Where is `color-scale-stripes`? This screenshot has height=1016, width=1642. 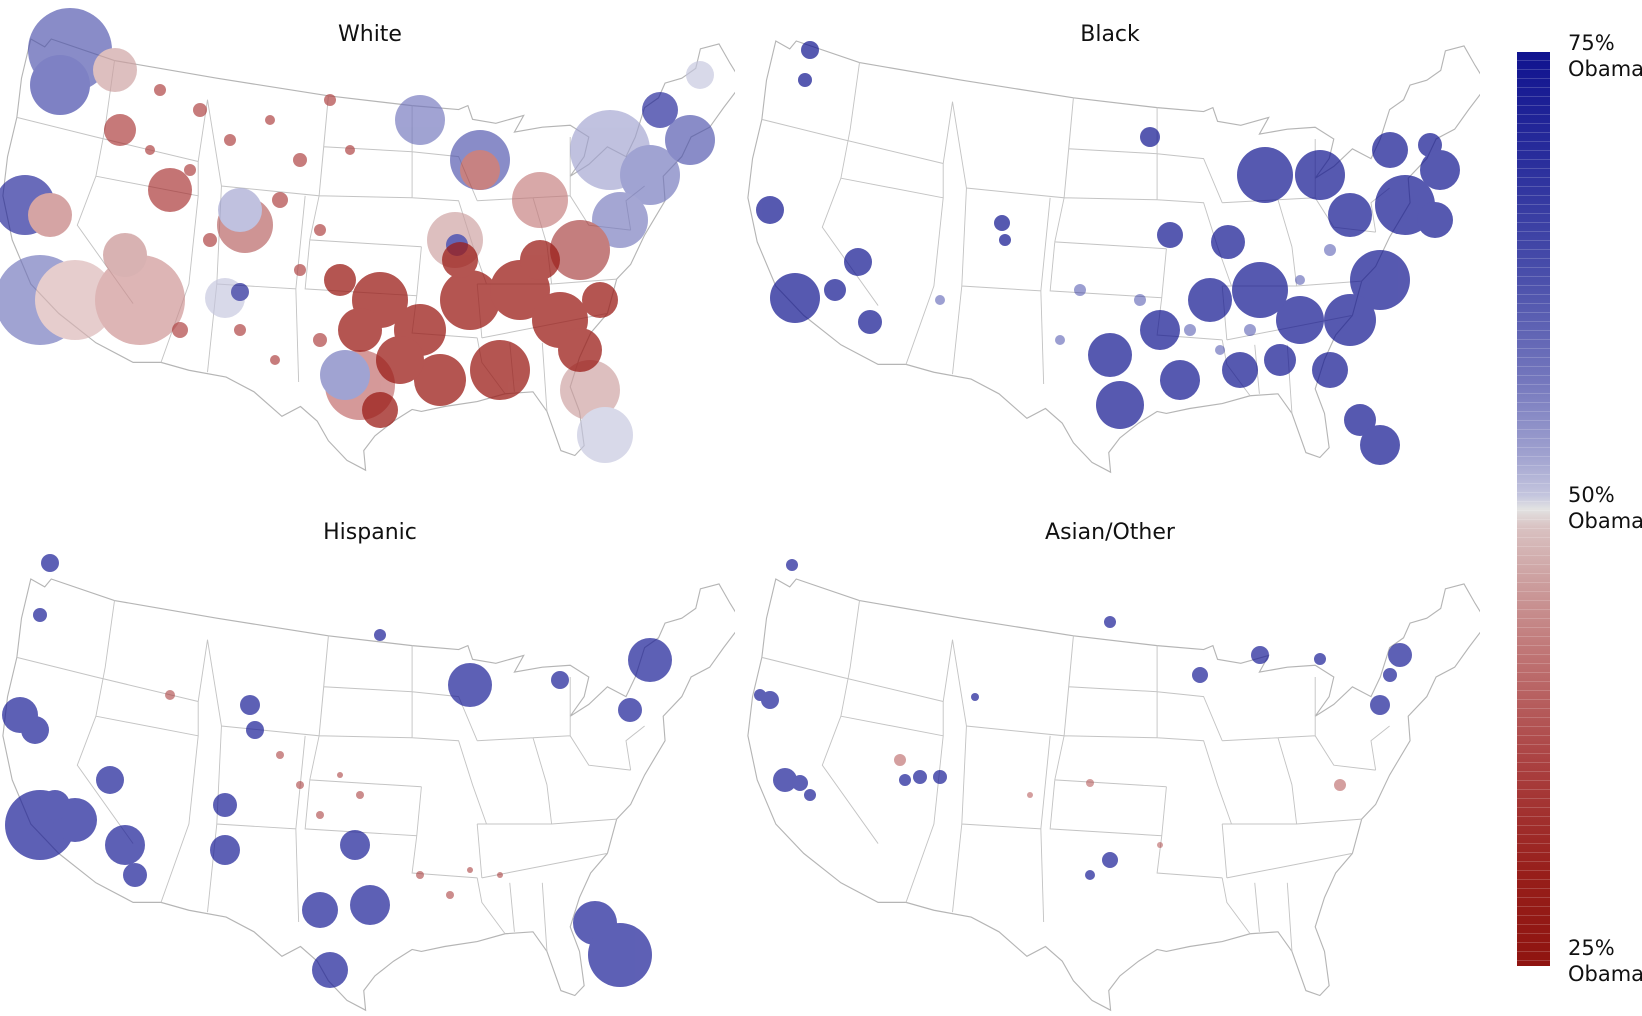 color-scale-stripes is located at coordinates (1533, 509).